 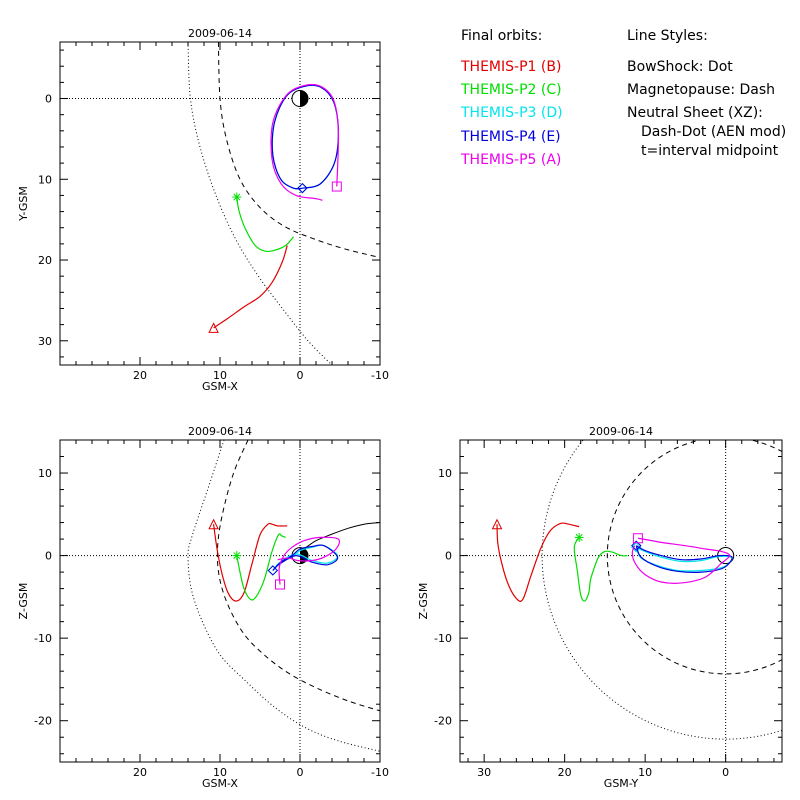 What do you see at coordinates (510, 160) in the screenshot?
I see `legend-item-p5: THEMIS-P5 (A)` at bounding box center [510, 160].